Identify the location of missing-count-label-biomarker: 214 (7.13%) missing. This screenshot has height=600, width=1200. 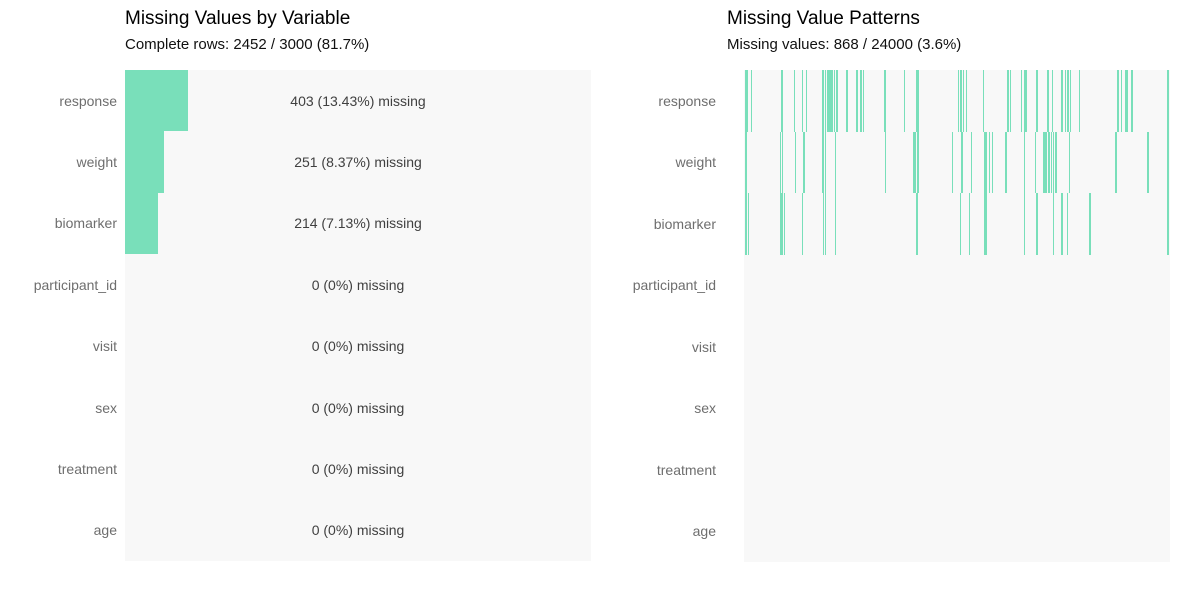
(358, 223).